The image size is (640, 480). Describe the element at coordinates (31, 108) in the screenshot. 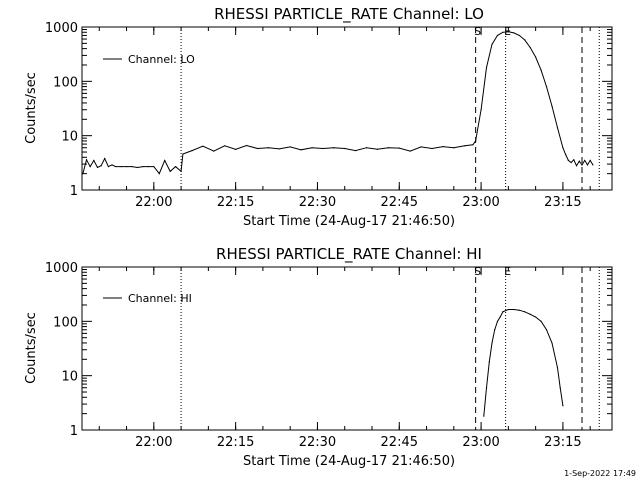

I see `panel-lo-ylabel: Counts/sec` at that location.